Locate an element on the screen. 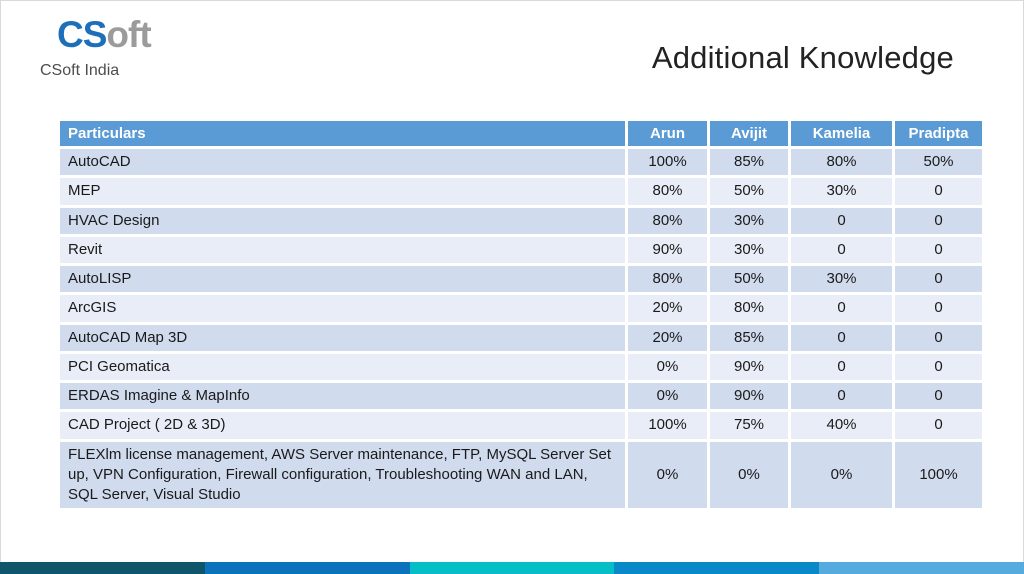  column-header-pradipta: Pradipta is located at coordinates (938, 133).